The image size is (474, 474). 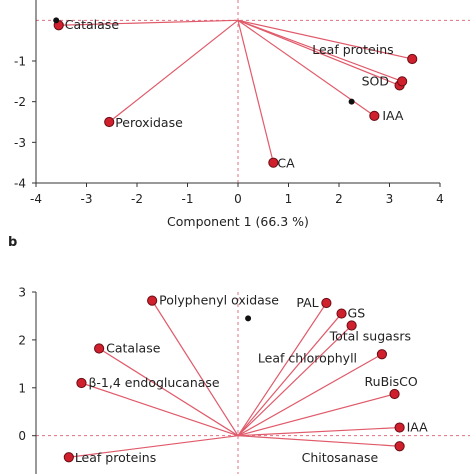 I want to click on x-tick-label: -1, so click(x=188, y=199).